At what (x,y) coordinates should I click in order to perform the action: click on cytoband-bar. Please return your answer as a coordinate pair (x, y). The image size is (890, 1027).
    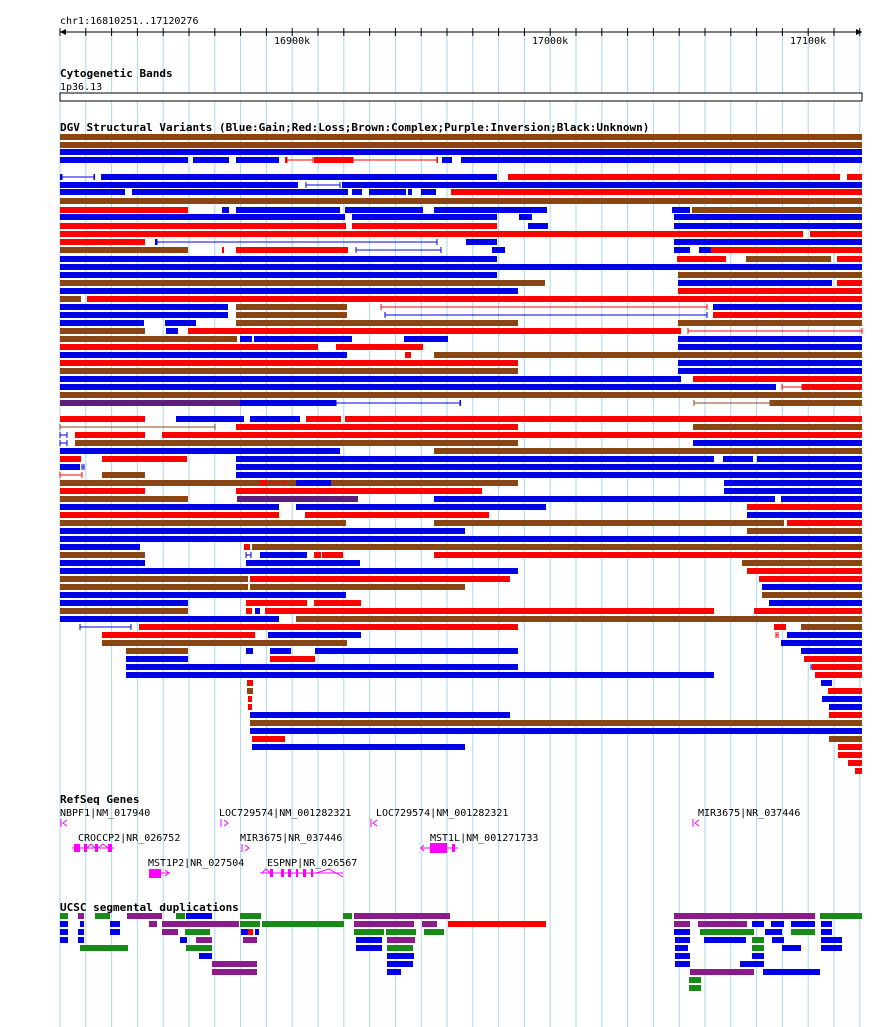
    Looking at the image, I should click on (461, 97).